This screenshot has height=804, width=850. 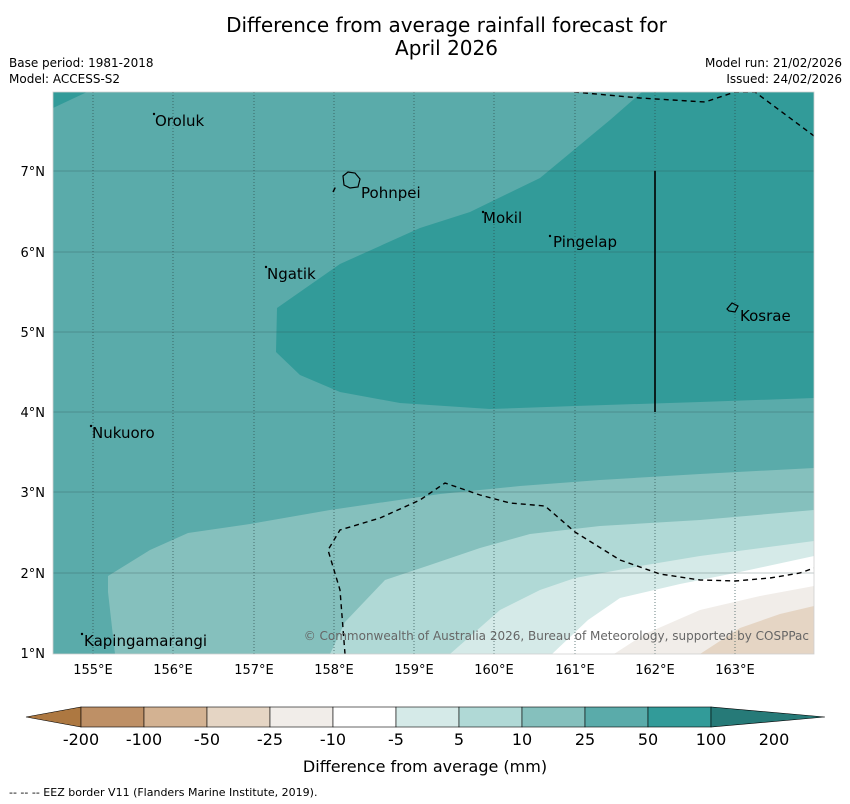 I want to click on colorbar-extend-low, so click(x=53, y=717).